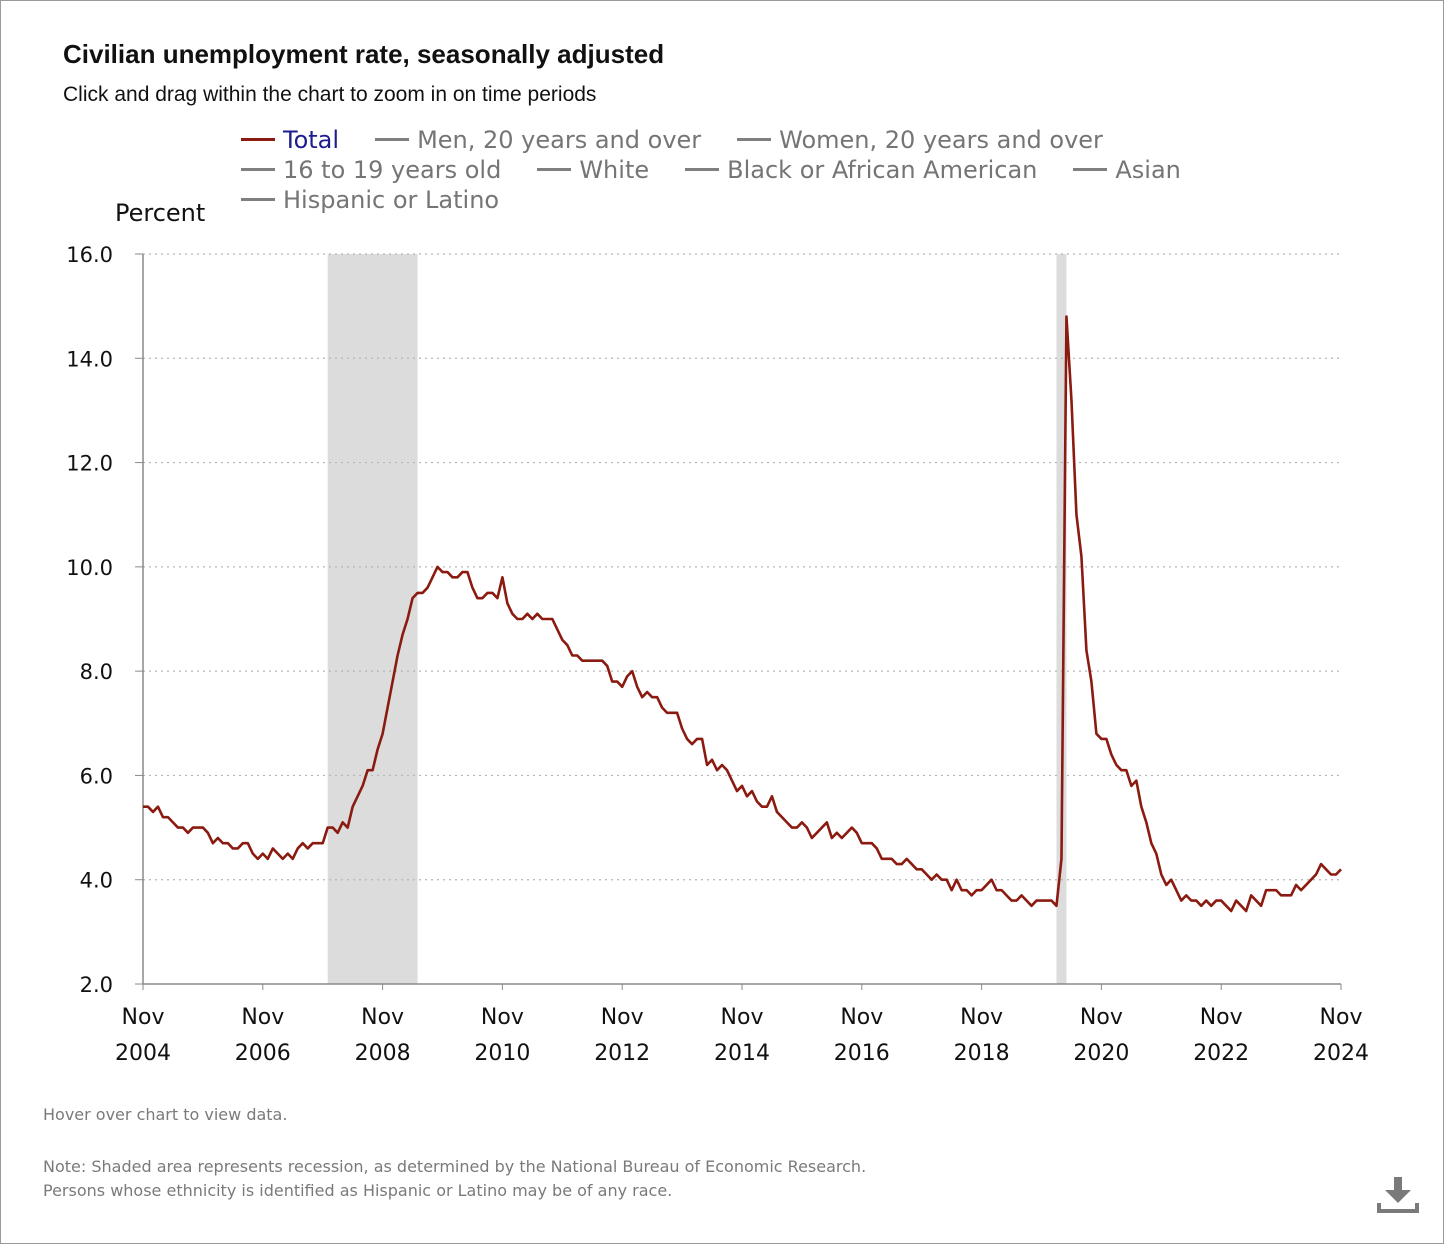 Image resolution: width=1444 pixels, height=1244 pixels. What do you see at coordinates (741, 200) in the screenshot?
I see `legend-row: Hispanic or Latino` at bounding box center [741, 200].